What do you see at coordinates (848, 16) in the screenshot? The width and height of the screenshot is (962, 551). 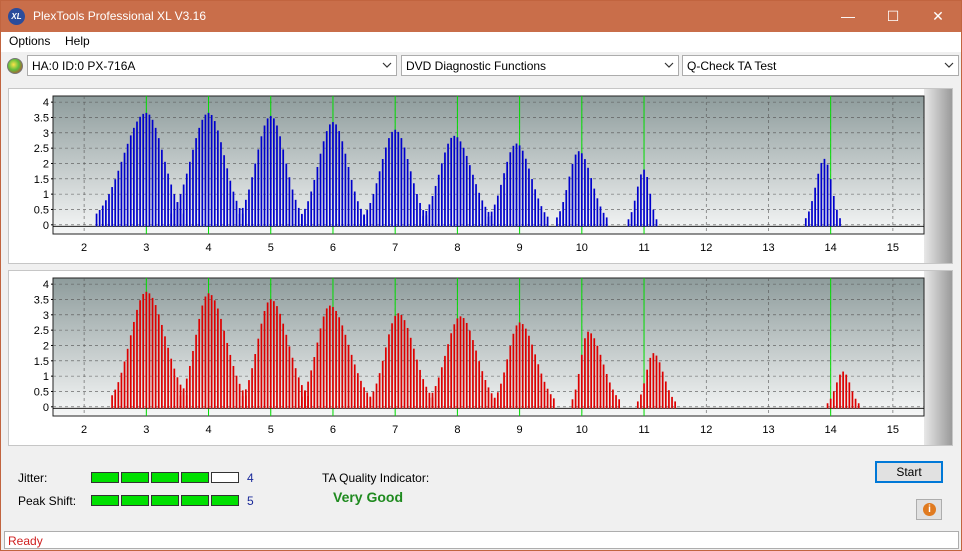 I see `minimize-button: —` at bounding box center [848, 16].